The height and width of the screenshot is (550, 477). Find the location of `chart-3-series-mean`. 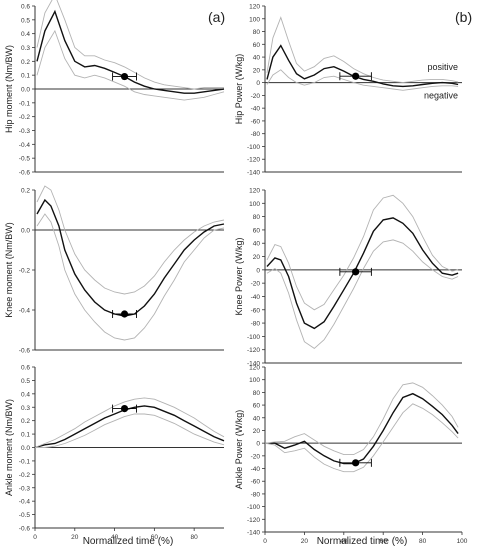

chart-3-series-mean is located at coordinates (129, 427).